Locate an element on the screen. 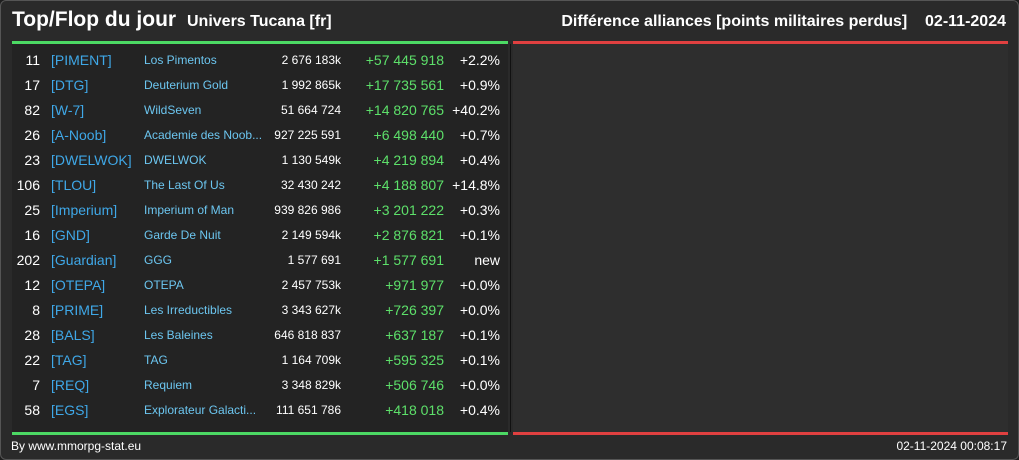 The image size is (1019, 460). alliance-rank: 26 is located at coordinates (32, 135).